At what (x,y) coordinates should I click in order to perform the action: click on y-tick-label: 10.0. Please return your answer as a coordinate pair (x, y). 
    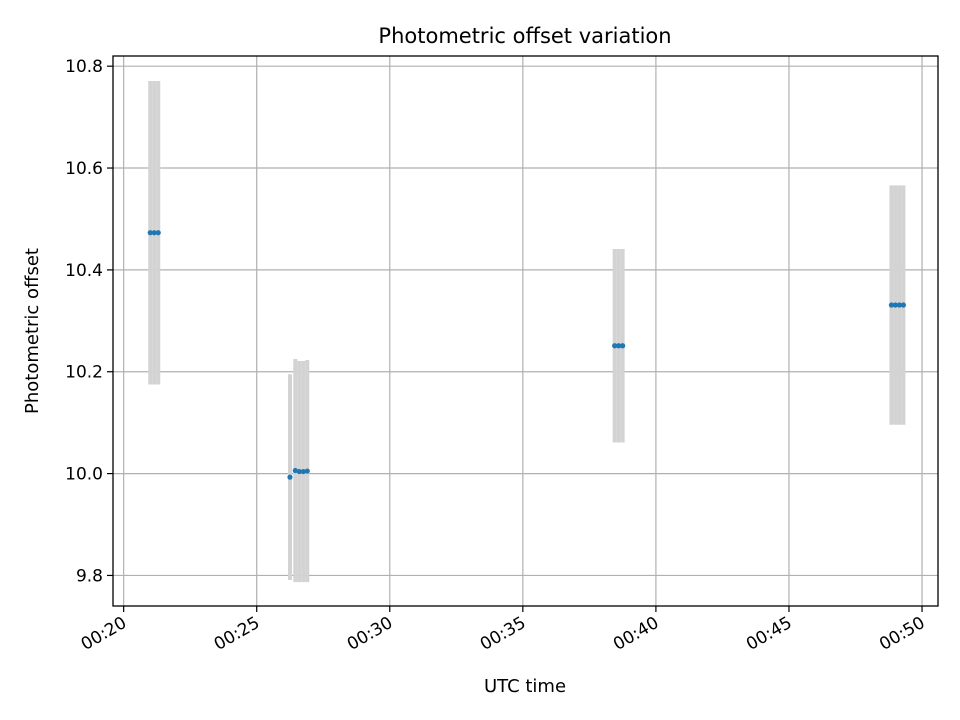
    Looking at the image, I should click on (84, 475).